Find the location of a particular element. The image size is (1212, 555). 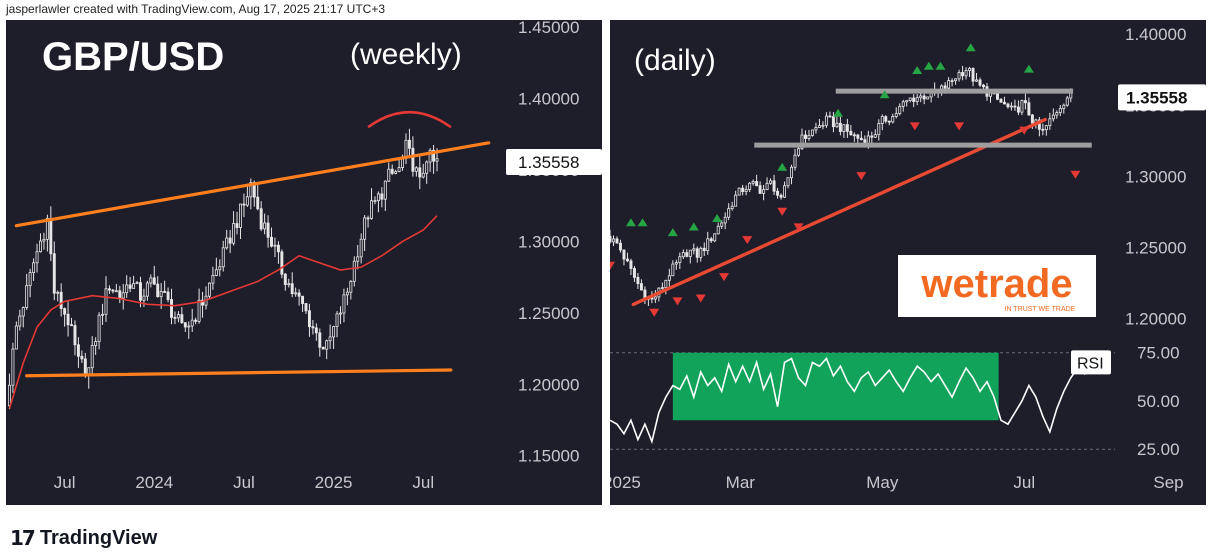

wetrade-logo-background is located at coordinates (997, 286).